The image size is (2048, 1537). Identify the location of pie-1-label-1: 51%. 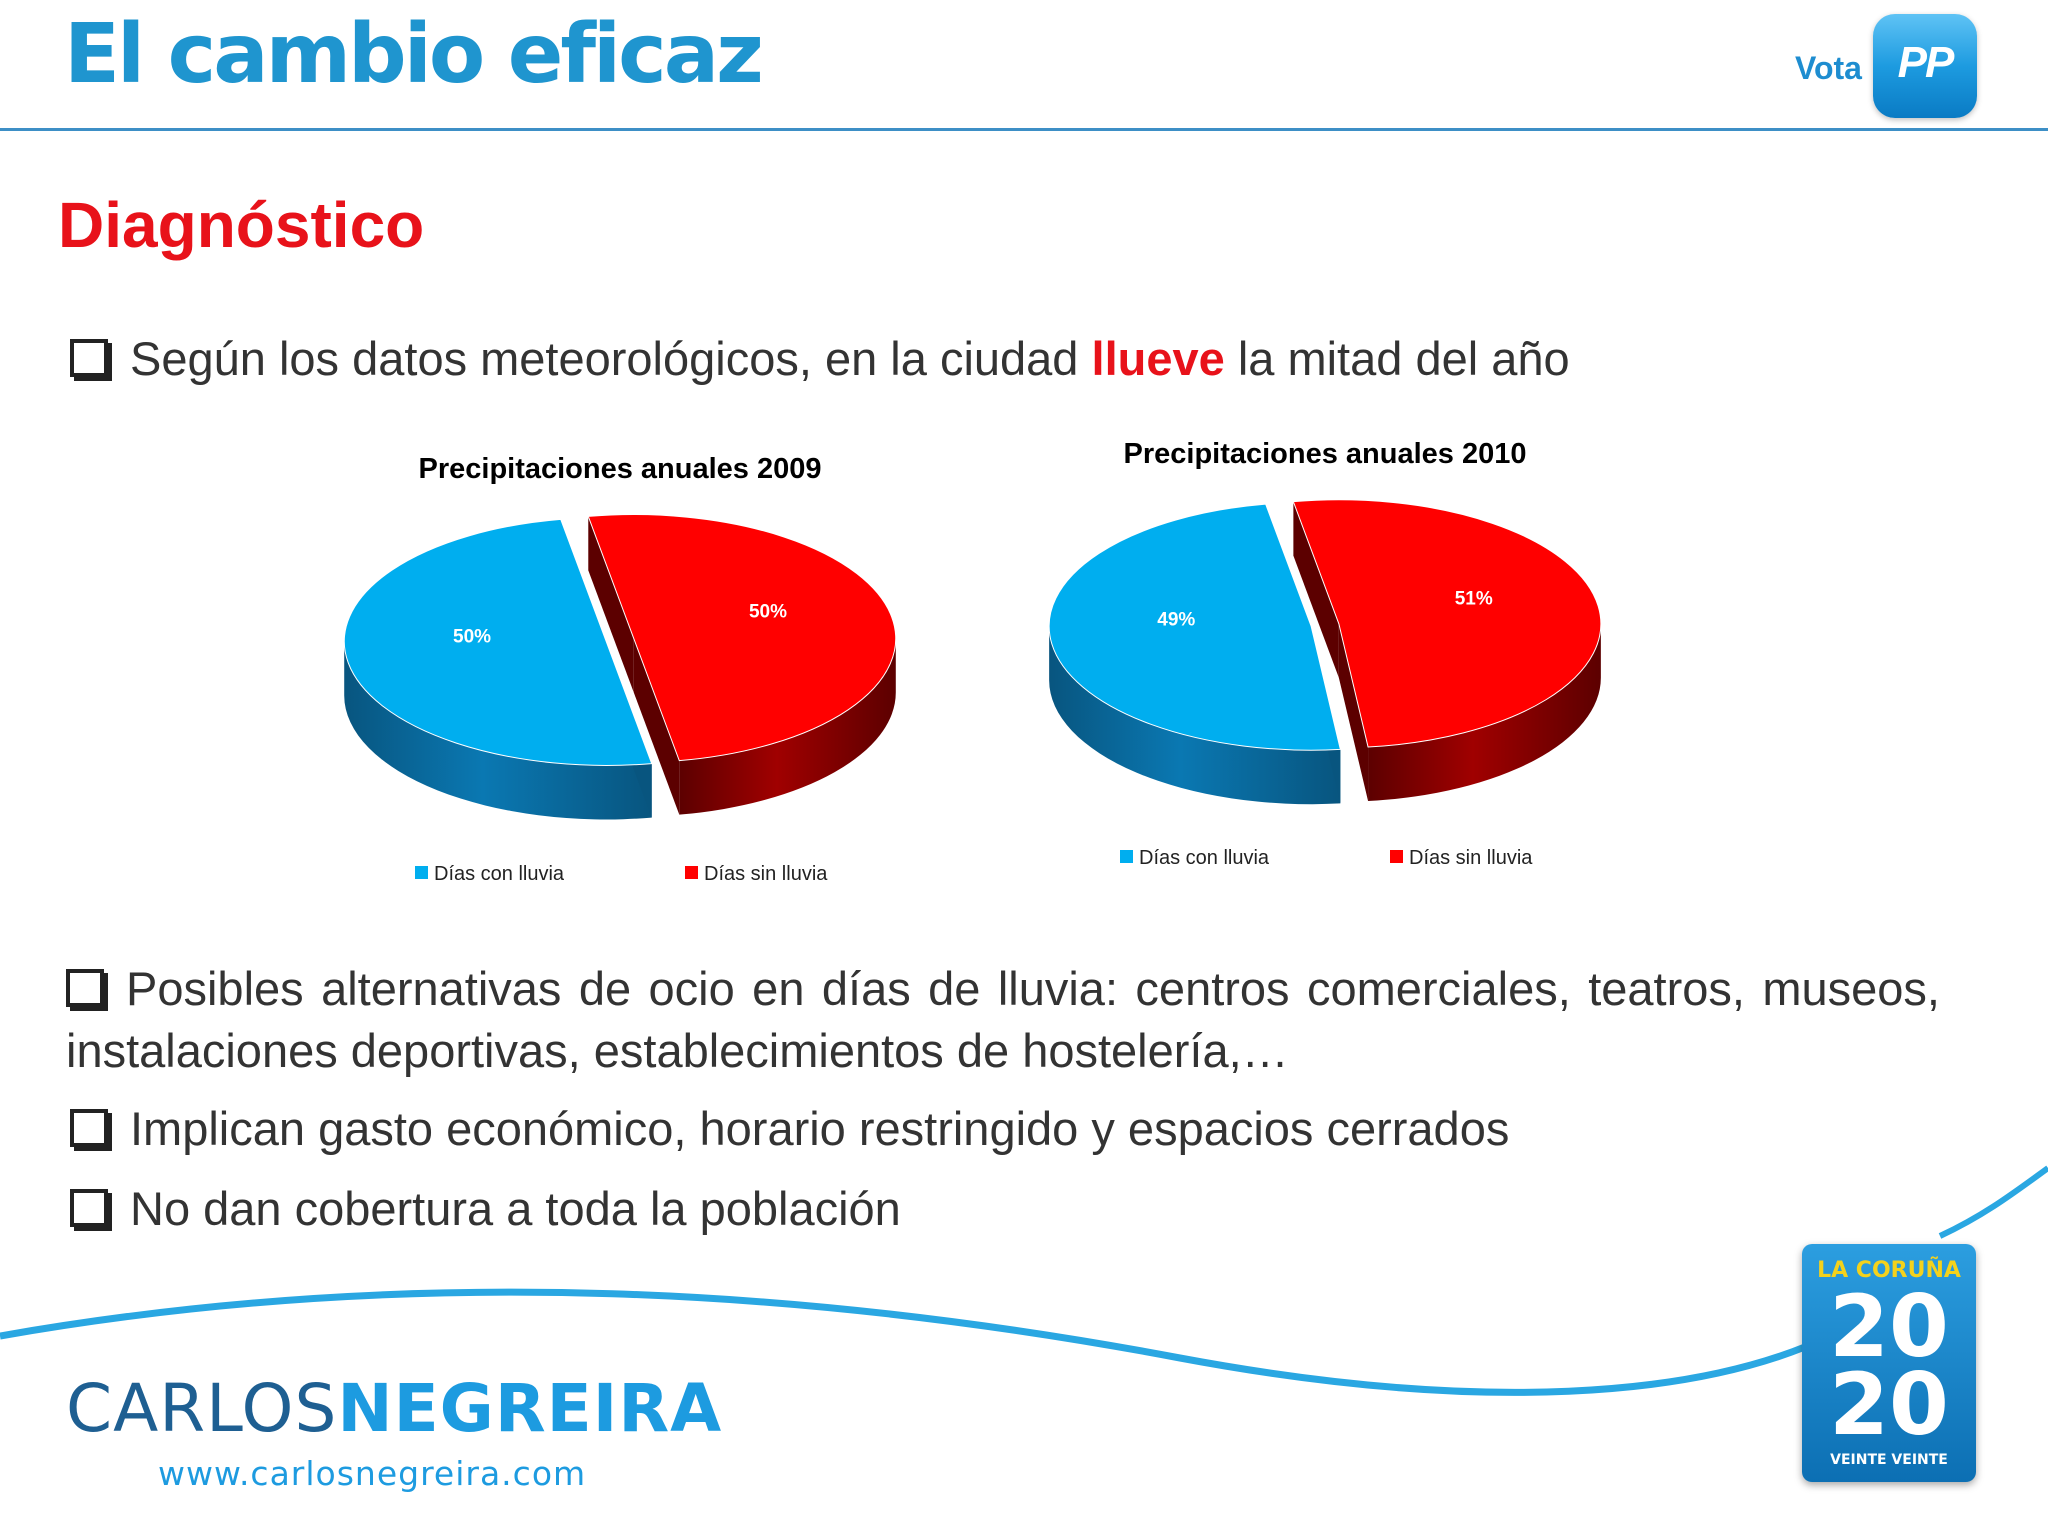
(1474, 599).